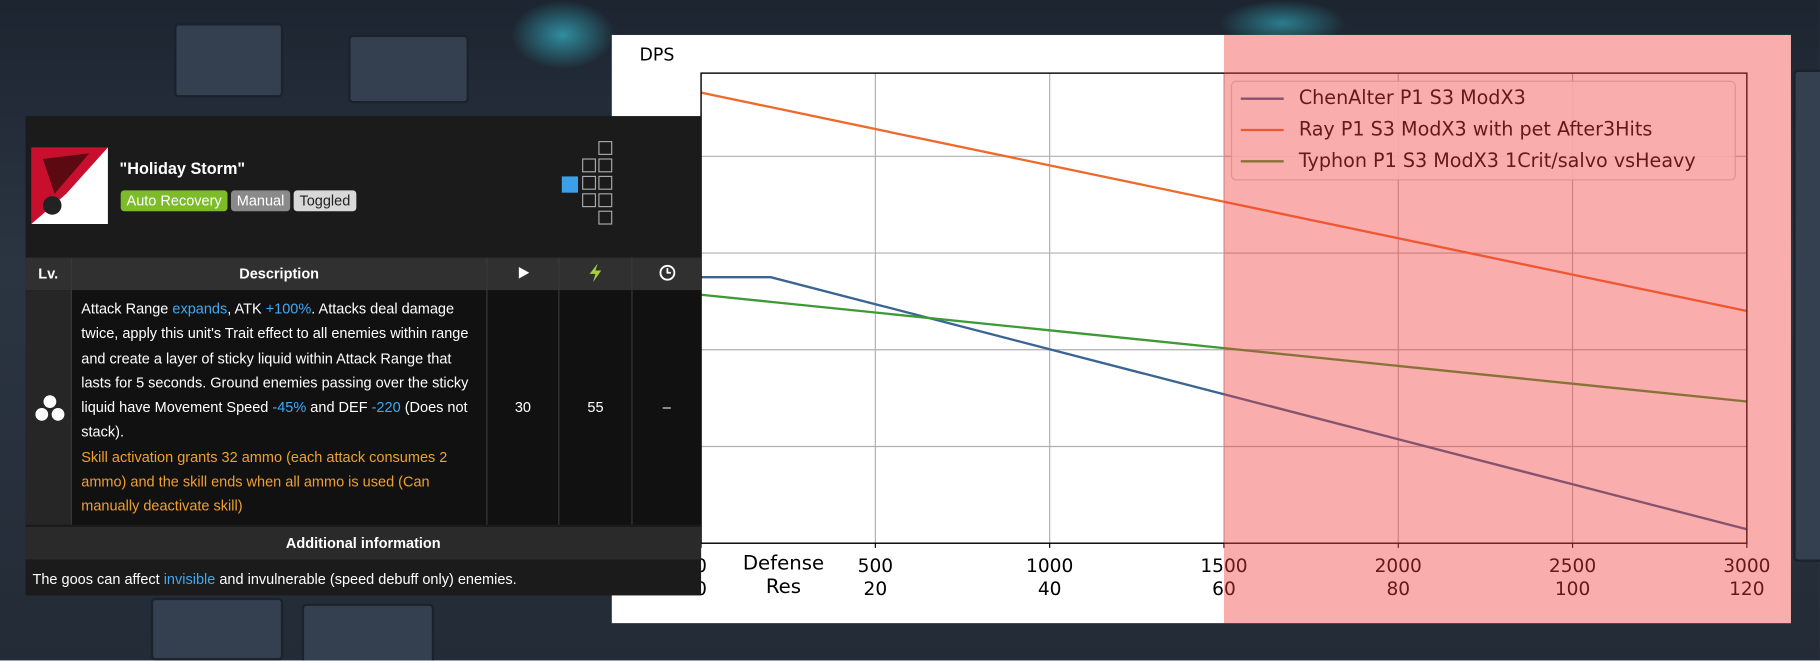 The image size is (1820, 661). I want to click on text-segment: invisible, so click(189, 579).